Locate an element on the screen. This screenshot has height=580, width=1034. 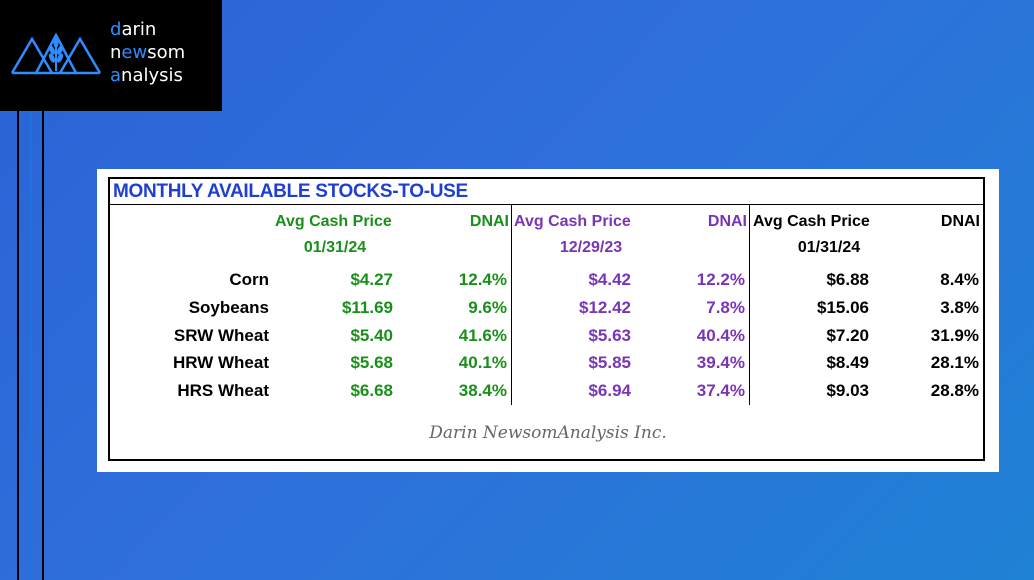
price-cell: $12.42 is located at coordinates (605, 307).